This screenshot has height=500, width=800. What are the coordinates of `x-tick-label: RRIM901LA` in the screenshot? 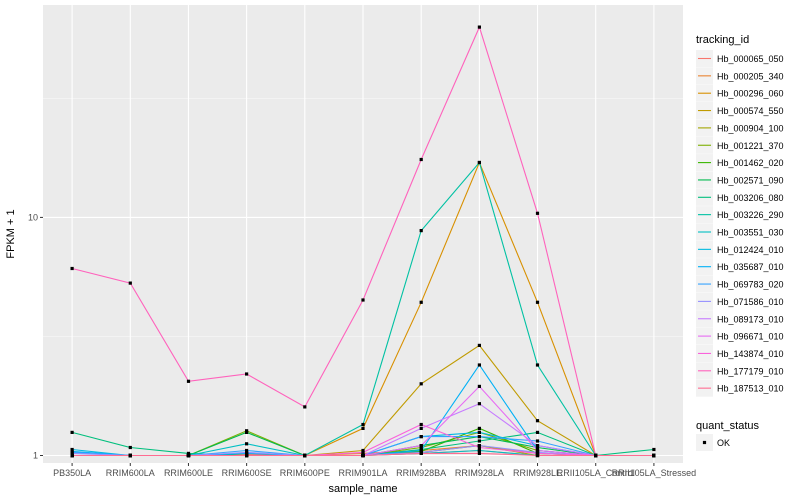 It's located at (362, 473).